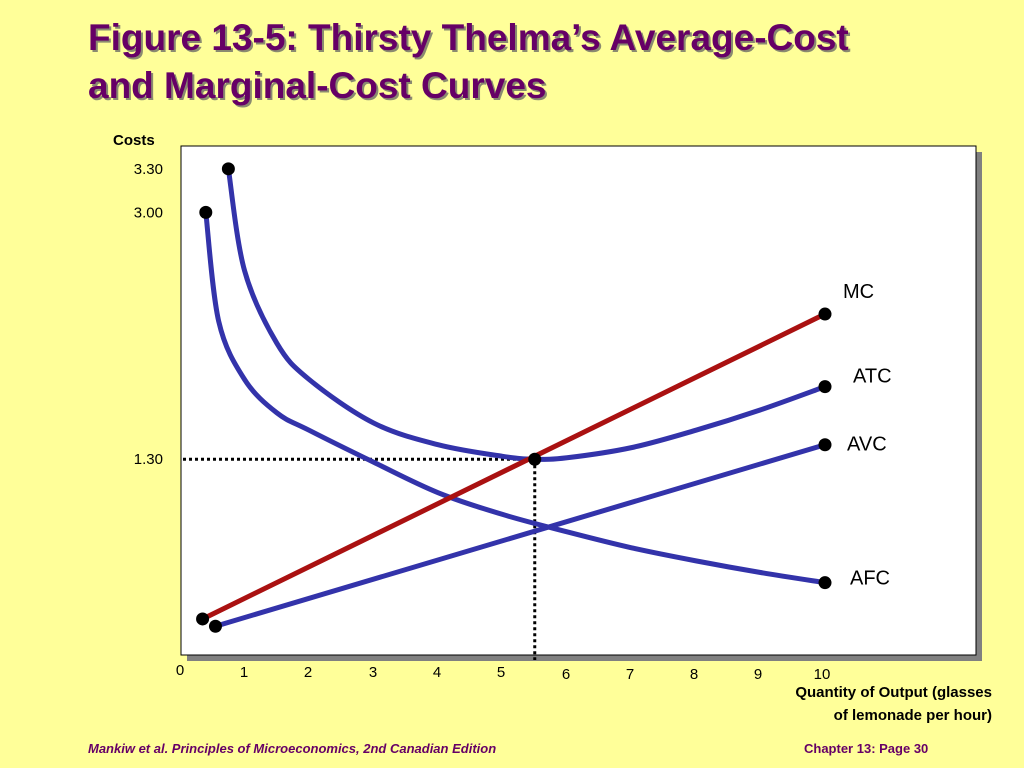 The width and height of the screenshot is (1024, 768). I want to click on afc-end-point, so click(825, 583).